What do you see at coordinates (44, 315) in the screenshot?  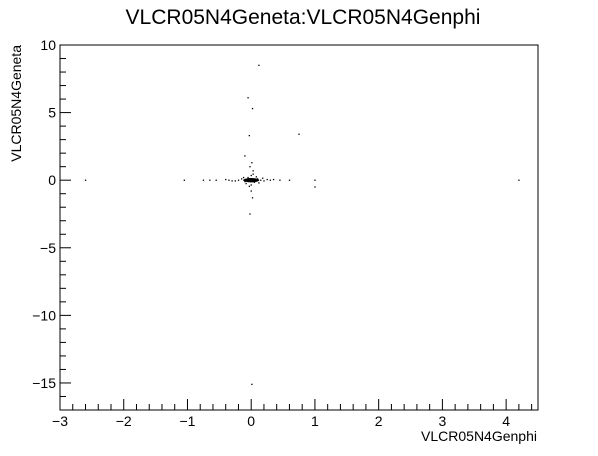 I see `y-tick-label: −10` at bounding box center [44, 315].